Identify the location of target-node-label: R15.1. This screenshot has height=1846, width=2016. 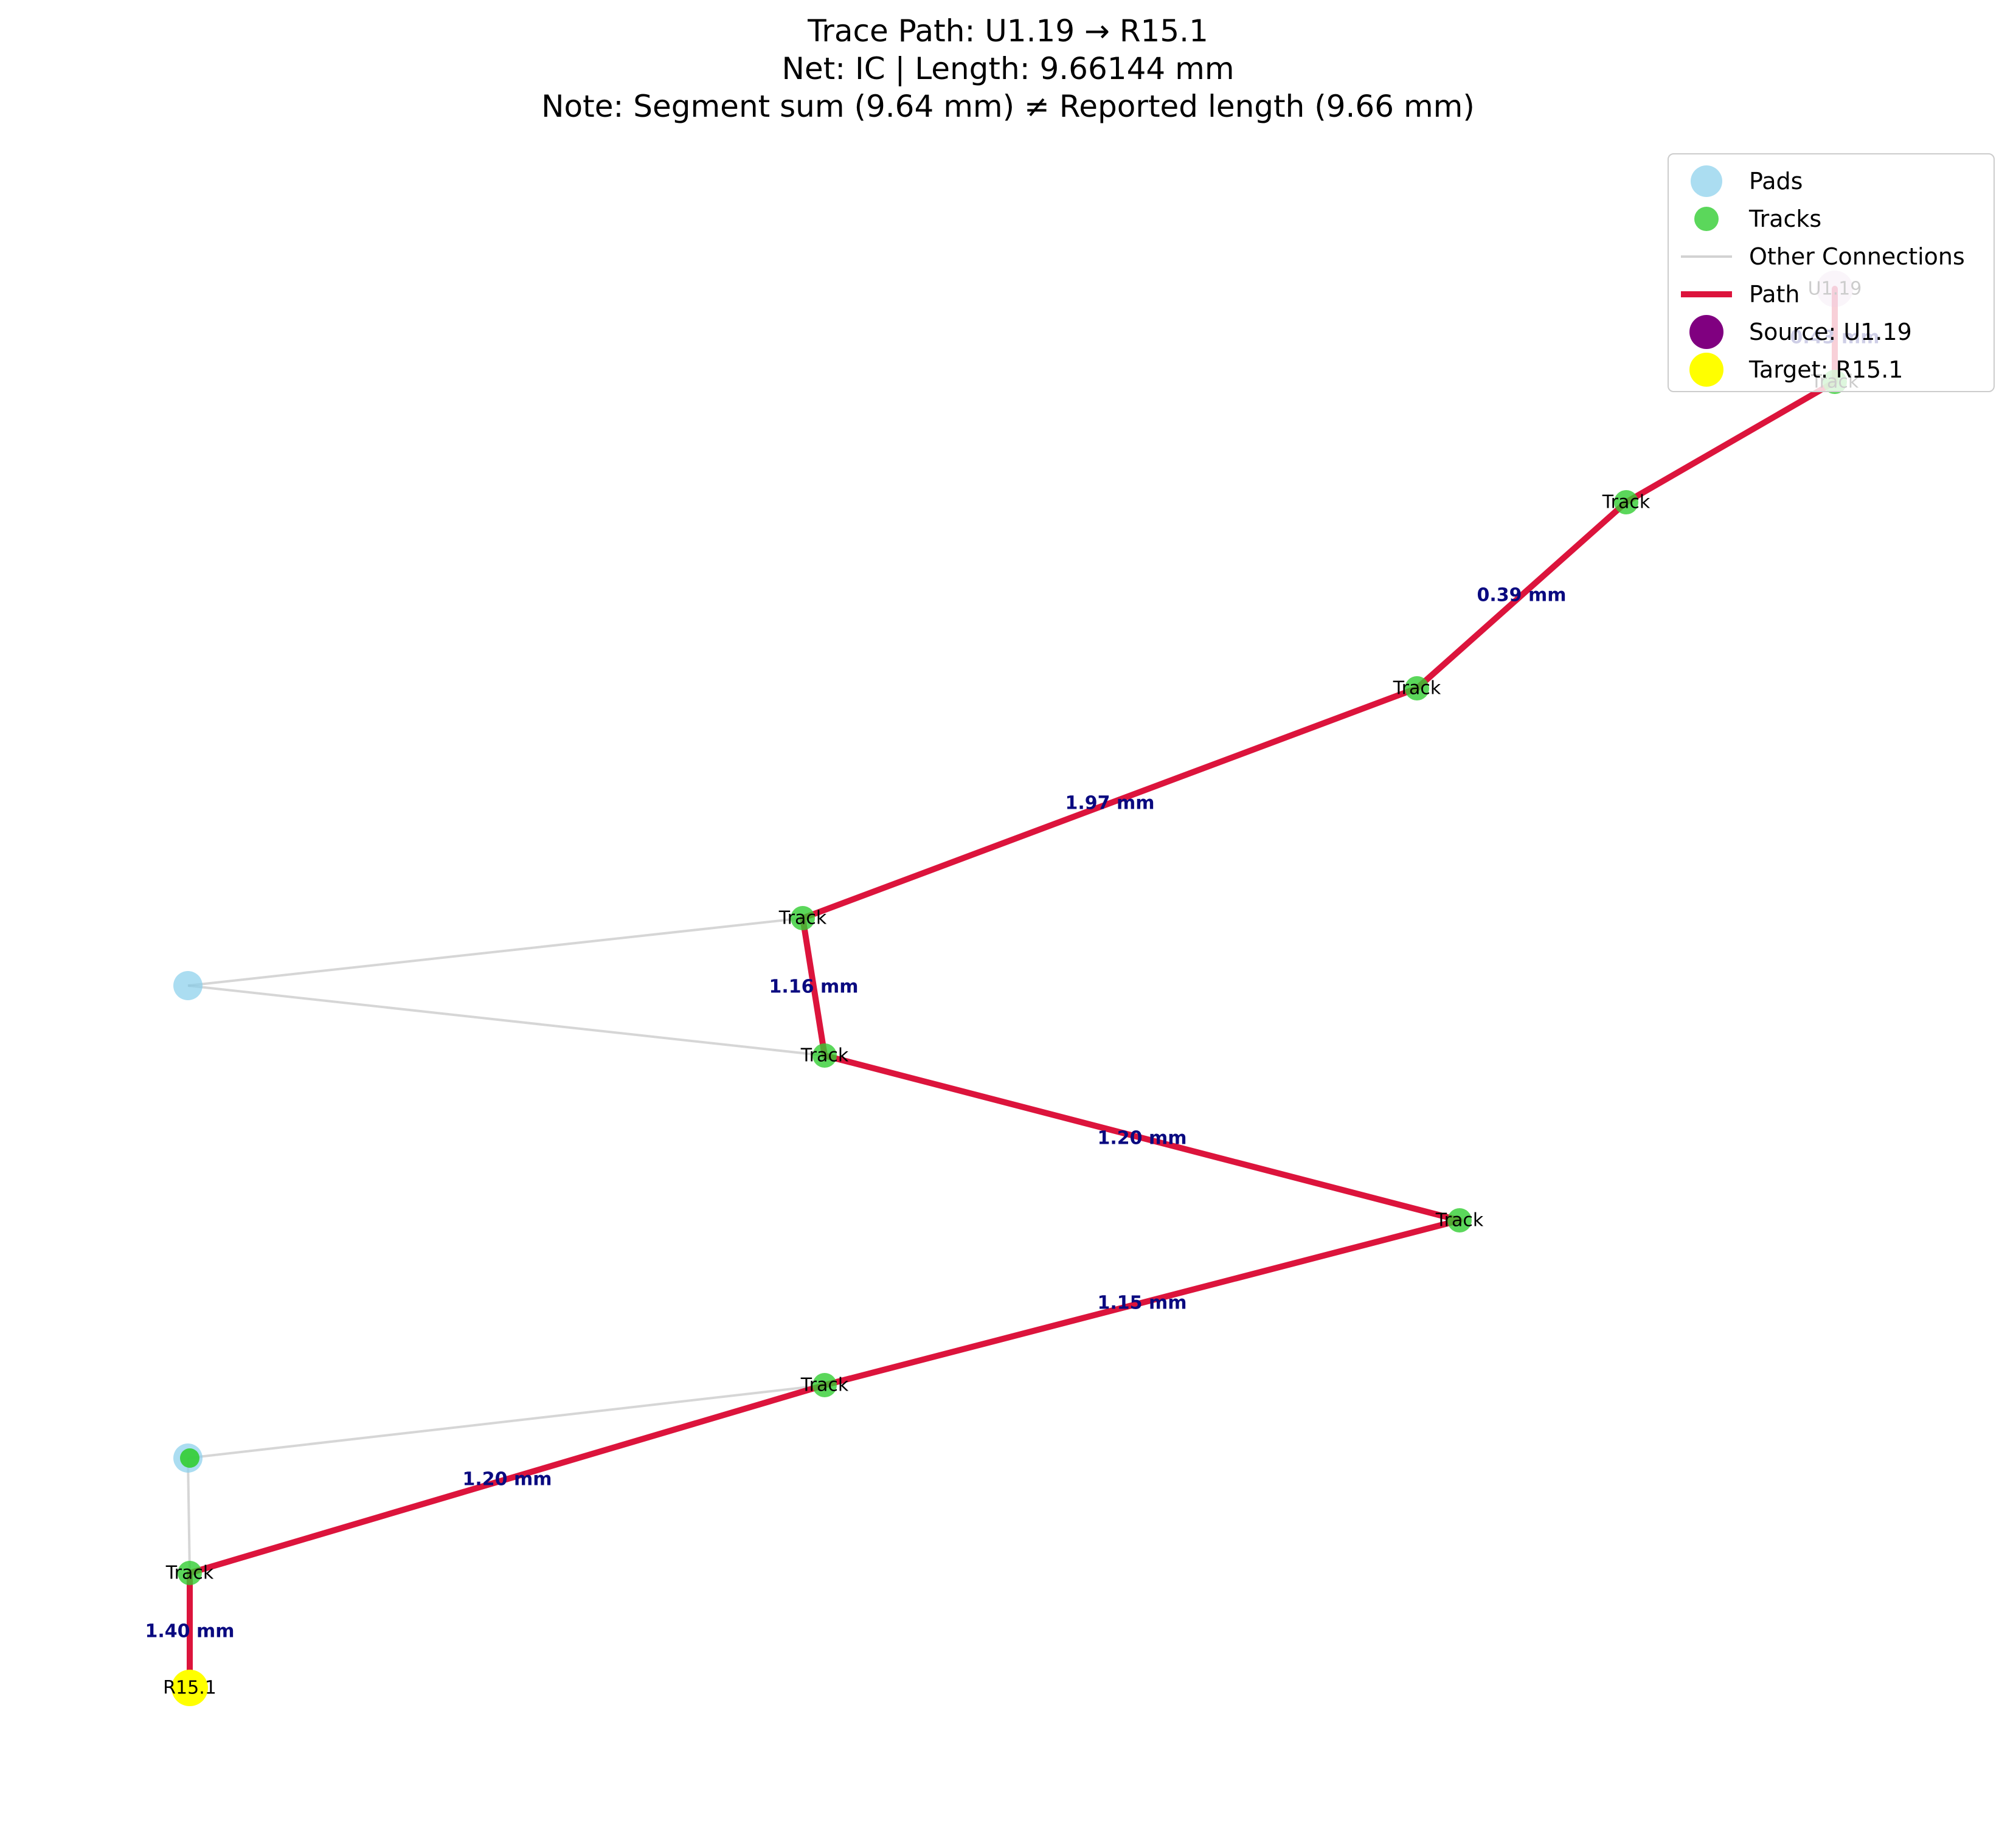
(189, 1688).